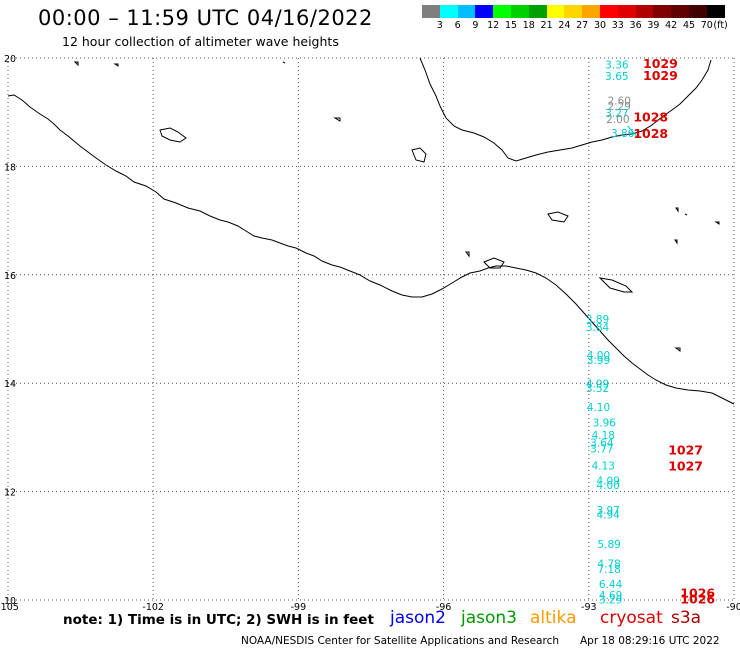 This screenshot has width=740, height=650. I want to click on legend-cryosat: cryosat, so click(631, 618).